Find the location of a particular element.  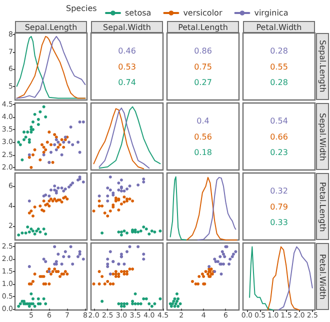

text: 0.66 is located at coordinates (279, 137).